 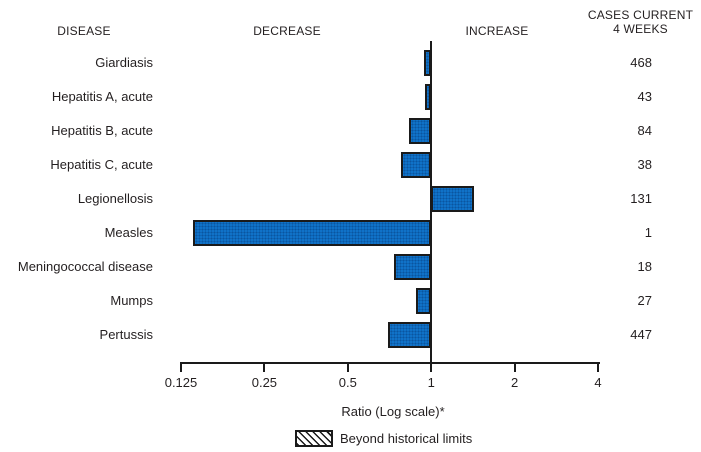 What do you see at coordinates (347, 382) in the screenshot?
I see `x-axis-tick-label: 0.5` at bounding box center [347, 382].